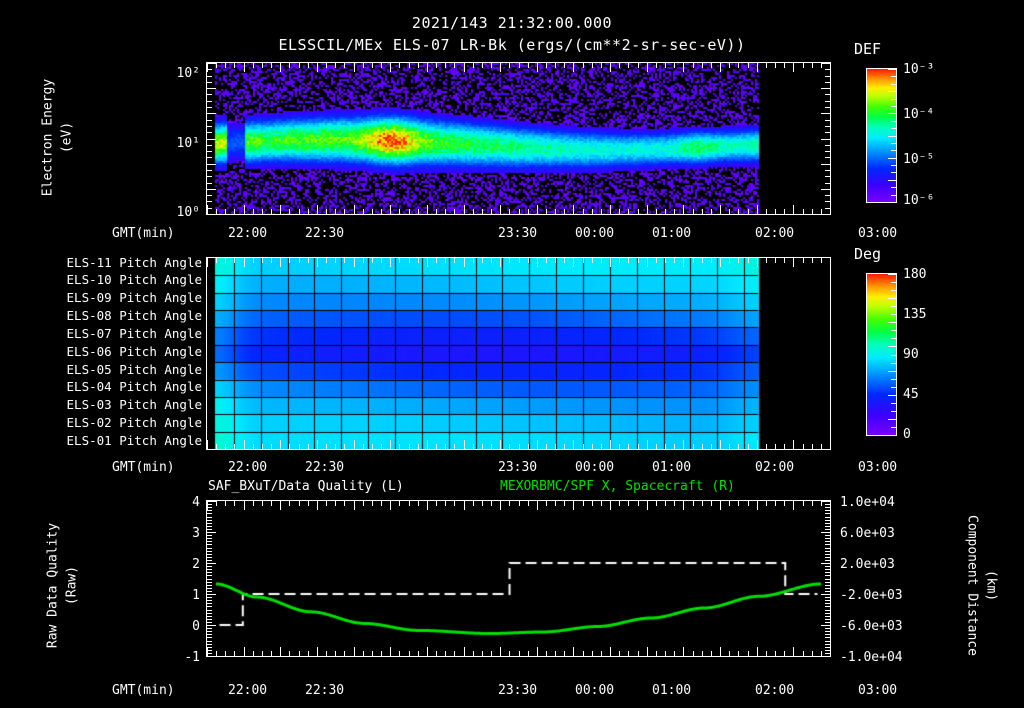 This screenshot has height=708, width=1024. I want to click on pitch-row-label-els02: ELS-02 Pitch Angle, so click(134, 422).